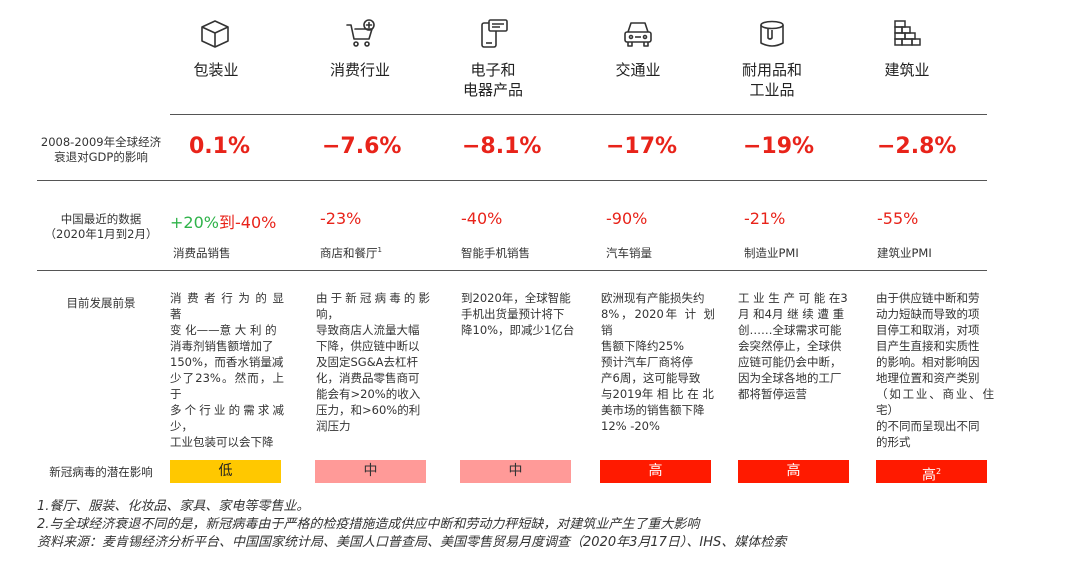 The image size is (1080, 570). Describe the element at coordinates (638, 70) in the screenshot. I see `category-label: 交通业` at that location.